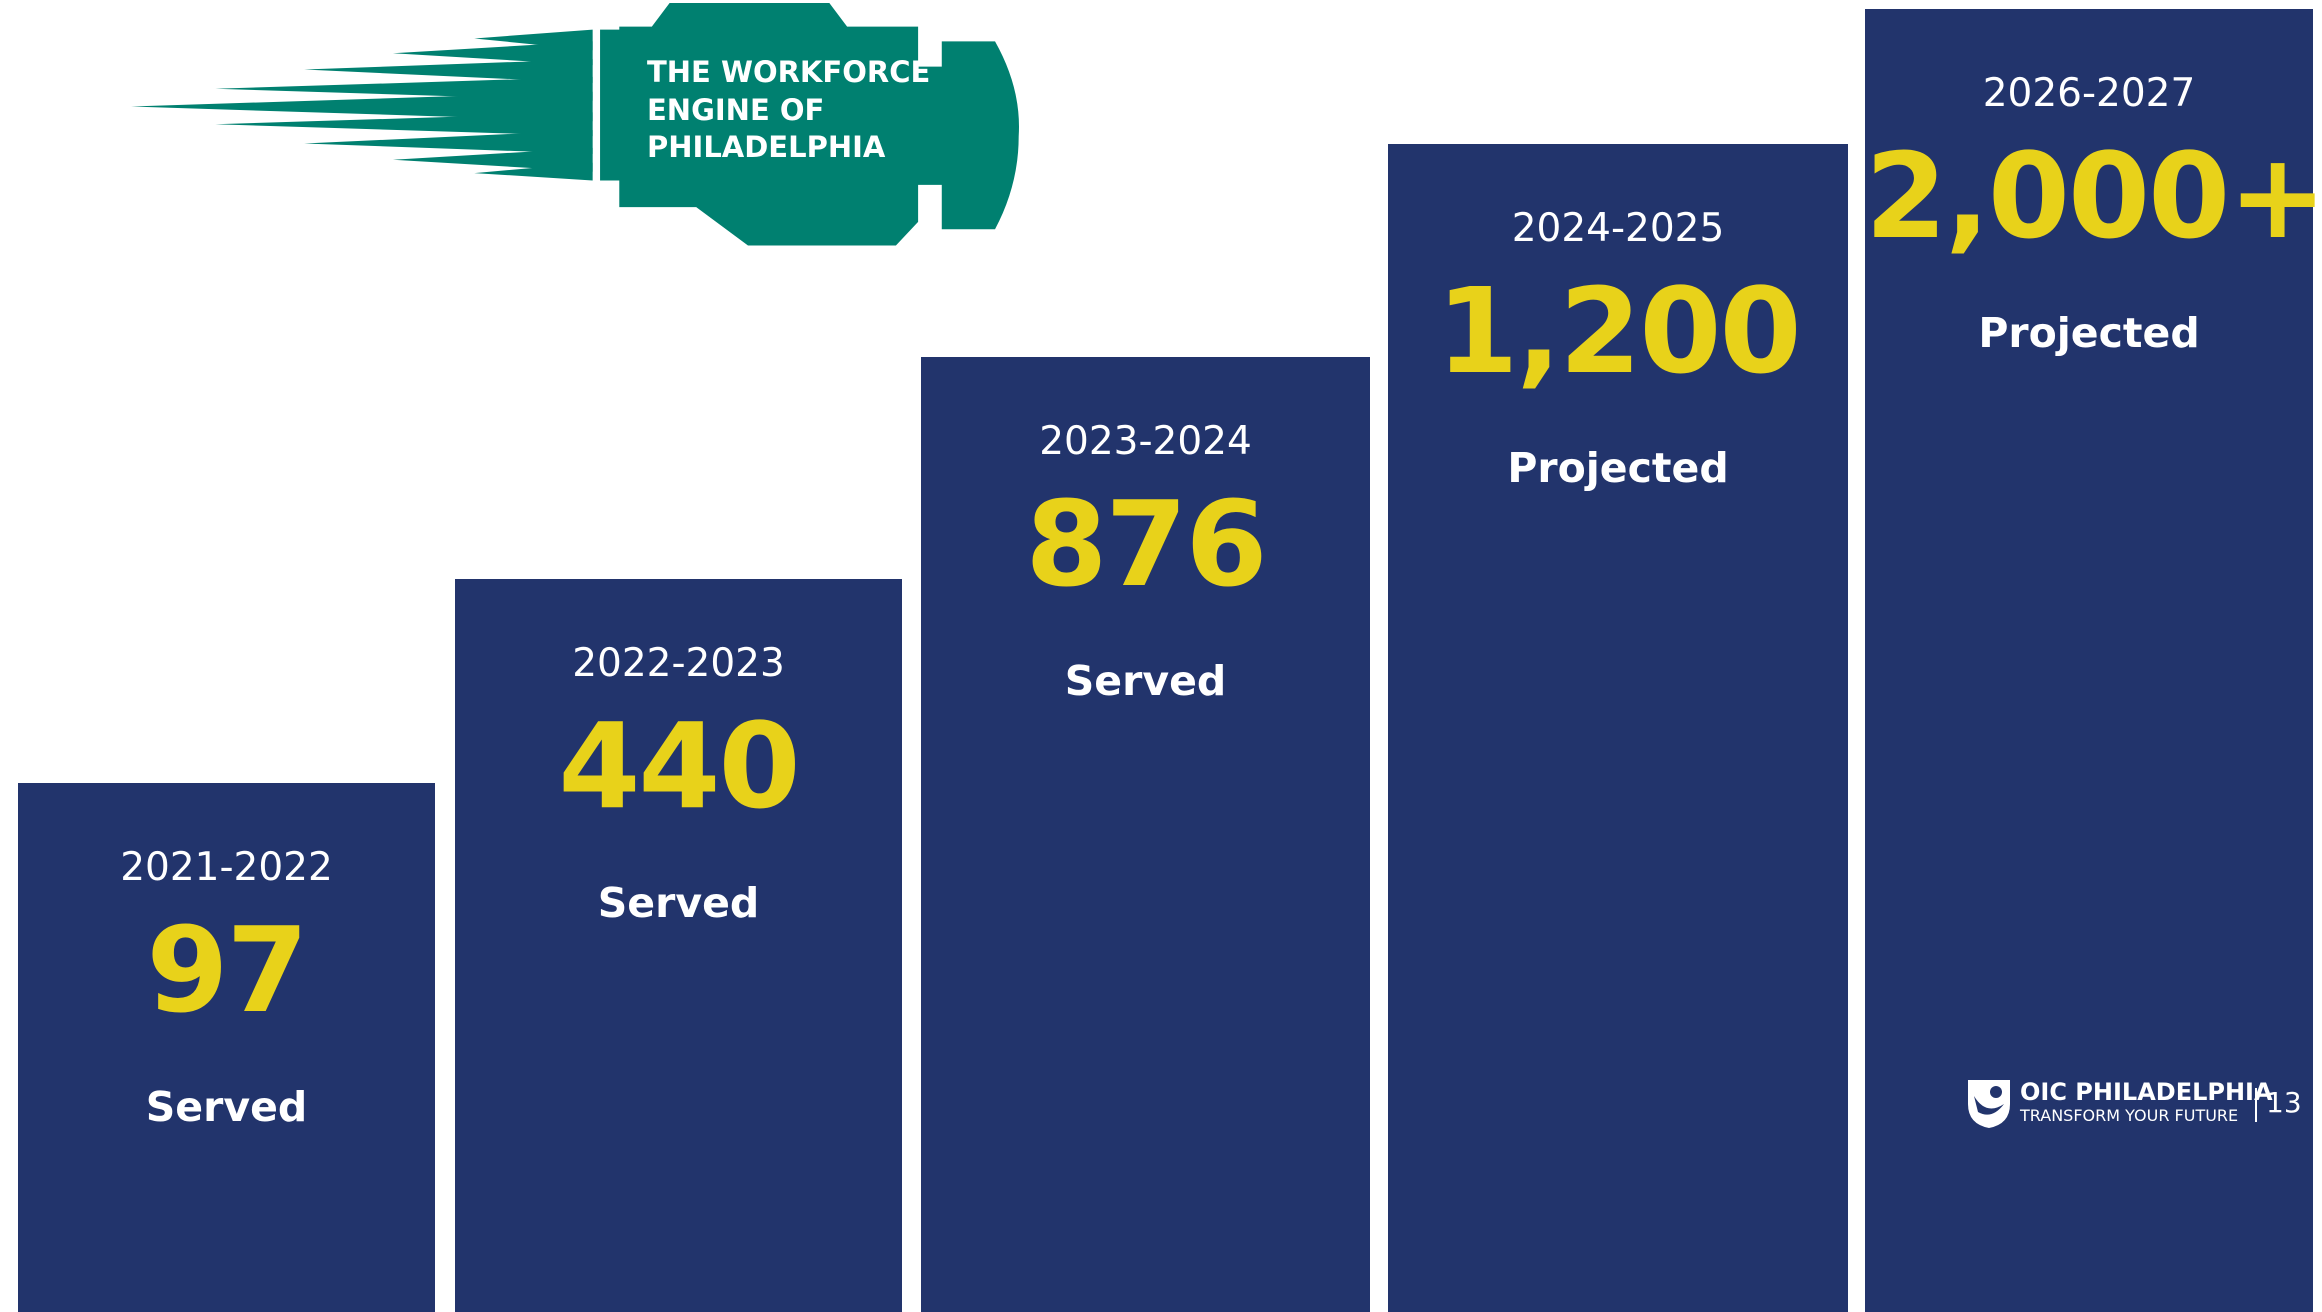 The height and width of the screenshot is (1312, 2322). Describe the element at coordinates (1618, 228) in the screenshot. I see `period: 2024-2025` at that location.